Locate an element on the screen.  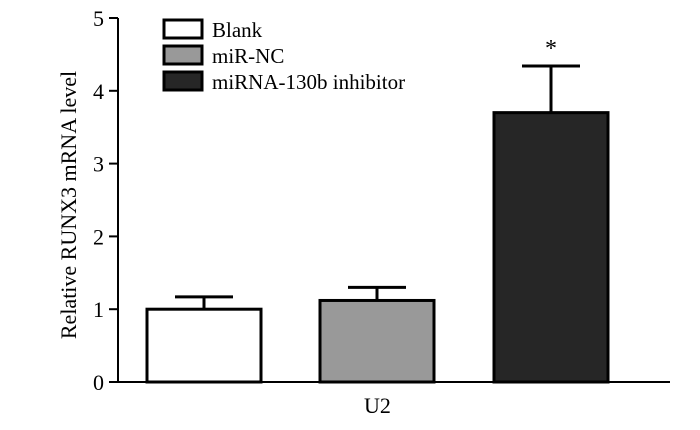
significance-marker: * is located at coordinates (551, 49).